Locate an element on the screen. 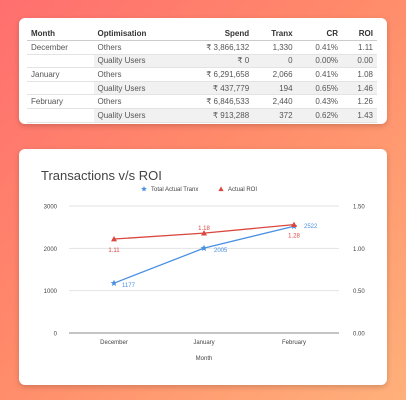 This screenshot has height=400, width=406. cell-cr: 0.62% is located at coordinates (319, 115).